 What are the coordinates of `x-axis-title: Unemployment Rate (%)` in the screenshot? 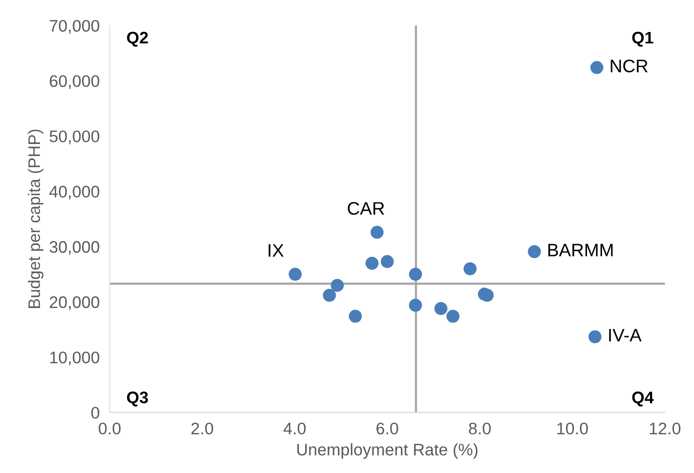 It's located at (387, 451).